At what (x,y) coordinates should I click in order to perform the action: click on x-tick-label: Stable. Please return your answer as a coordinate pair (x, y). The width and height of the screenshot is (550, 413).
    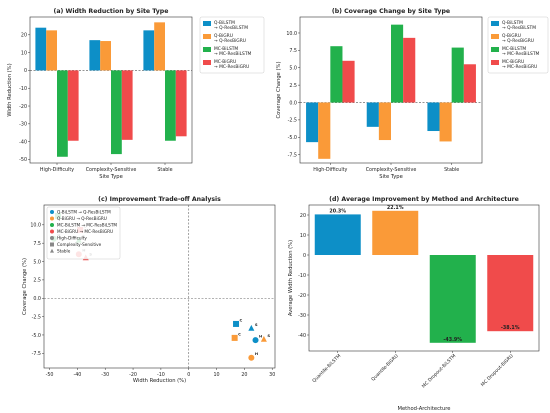
    Looking at the image, I should click on (451, 170).